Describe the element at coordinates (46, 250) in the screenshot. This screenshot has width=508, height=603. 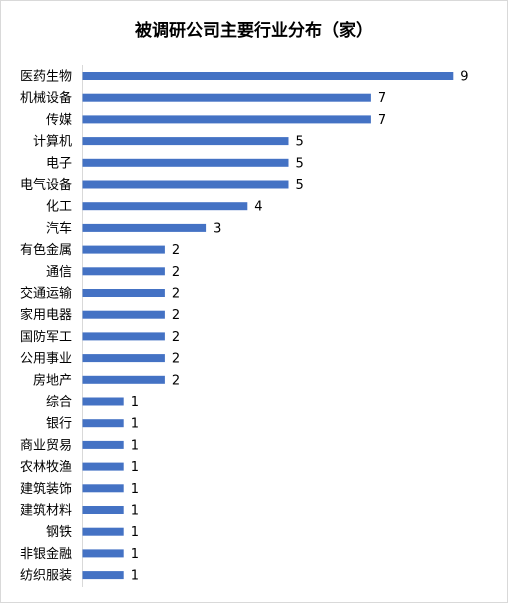
I see `y-tick-label: 有色金属` at that location.